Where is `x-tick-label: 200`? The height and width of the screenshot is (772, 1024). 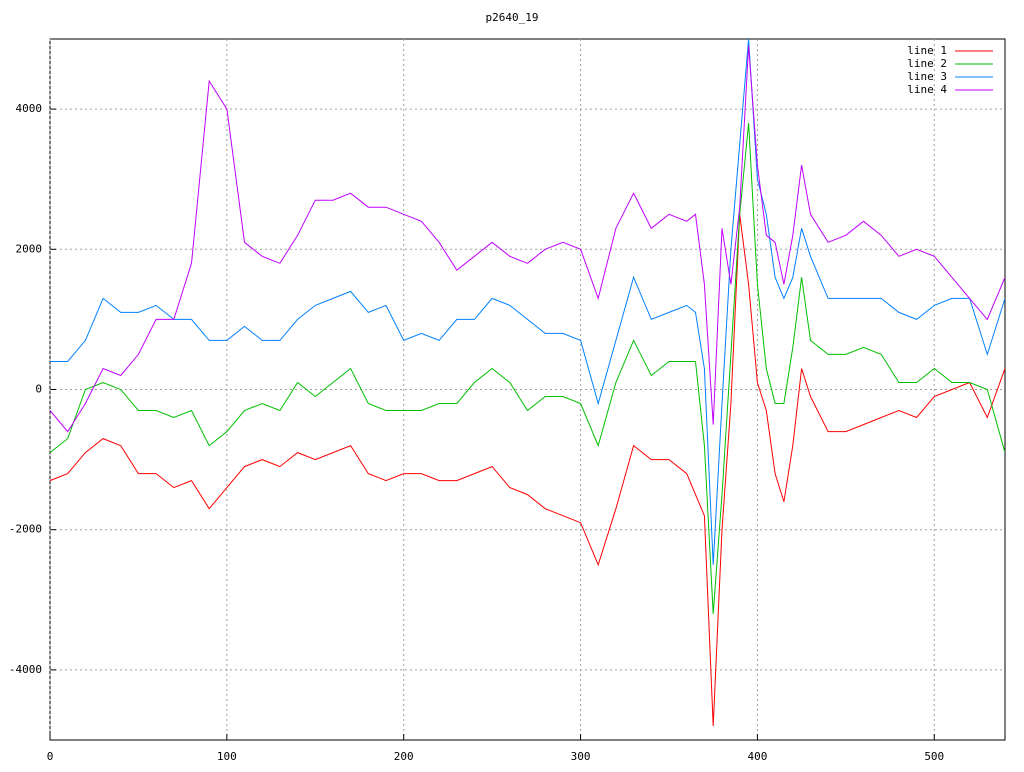
x-tick-label: 200 is located at coordinates (404, 756).